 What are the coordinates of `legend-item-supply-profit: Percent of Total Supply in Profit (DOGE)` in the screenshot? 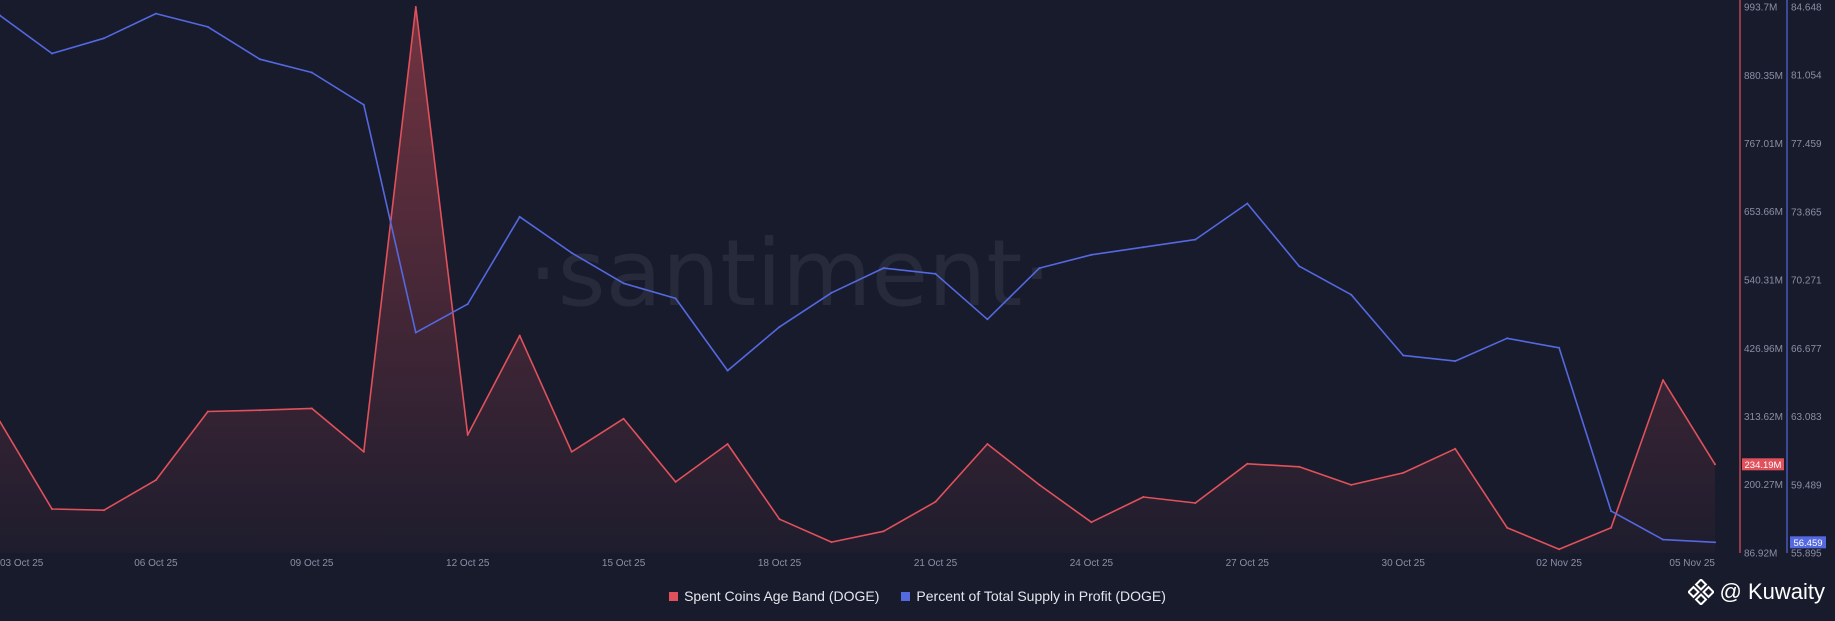 It's located at (1033, 596).